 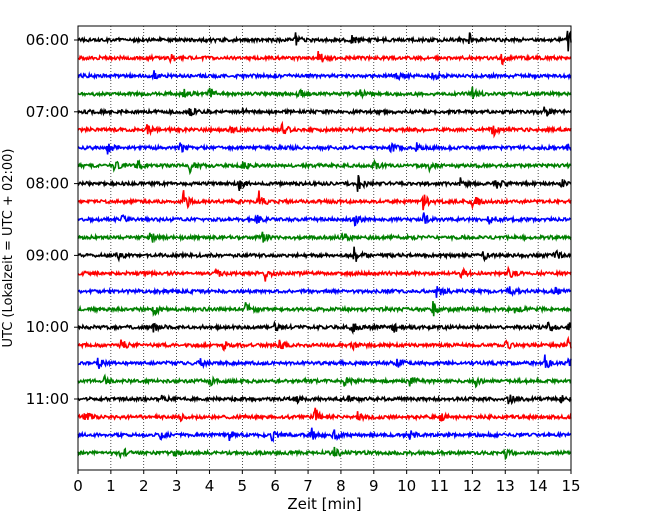 I want to click on y-tick-label: 06:00, so click(x=47, y=40).